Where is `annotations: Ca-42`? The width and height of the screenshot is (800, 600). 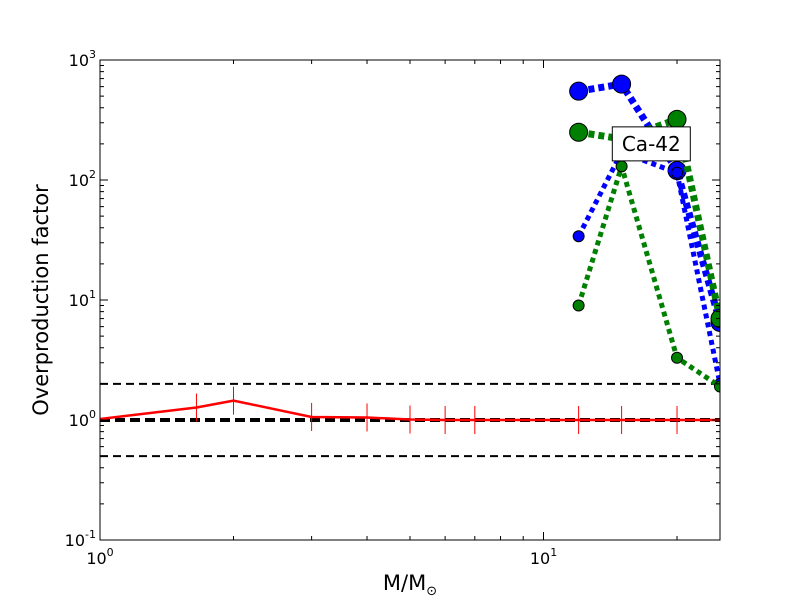 annotations: Ca-42 is located at coordinates (651, 144).